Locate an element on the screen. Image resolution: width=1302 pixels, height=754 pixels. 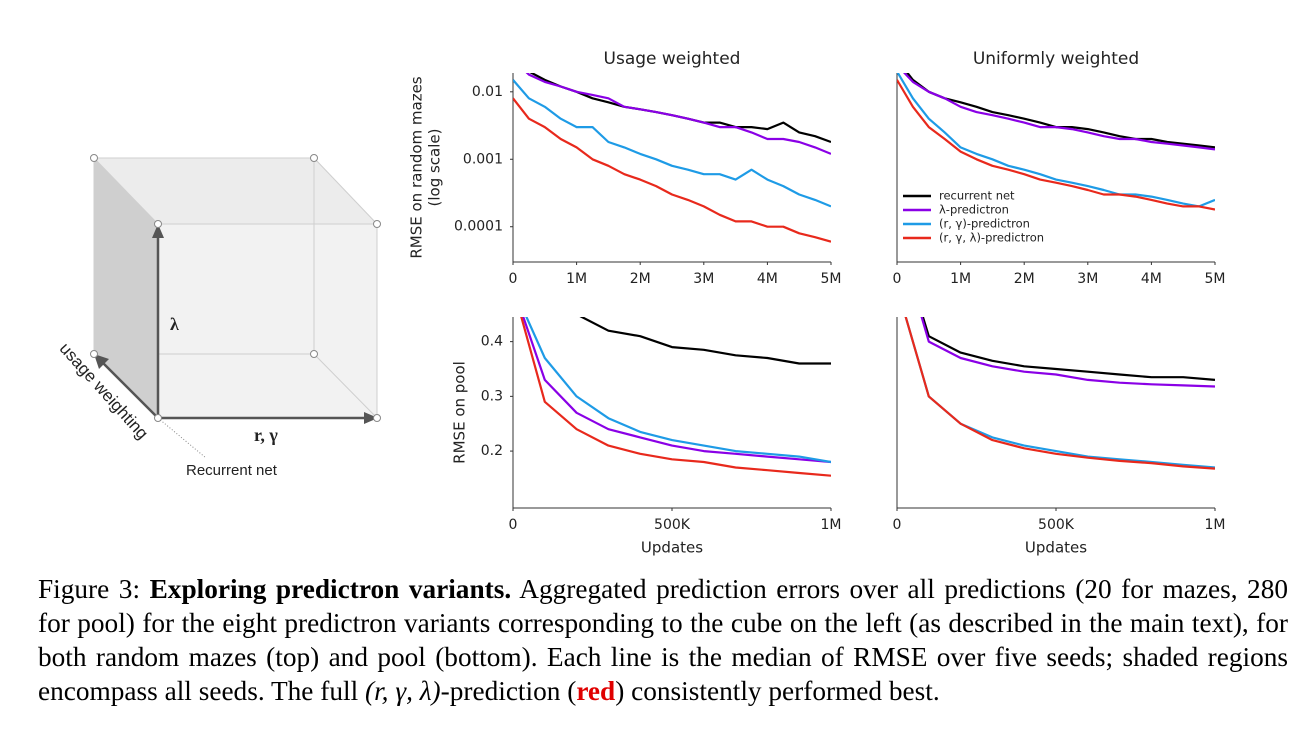
chart: RMSE on pool Updates 0 500K 1M 0.4 0.3 0.2 is located at coordinates (646, 437).